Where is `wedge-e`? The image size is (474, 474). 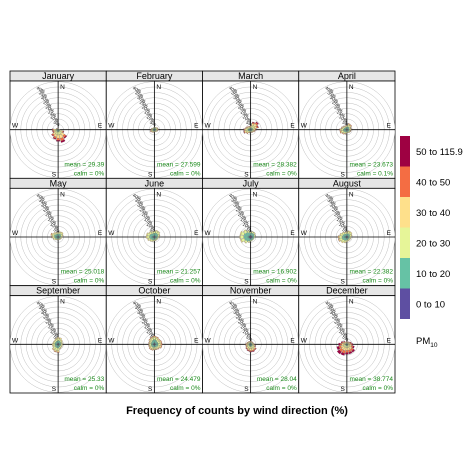
wedge-e is located at coordinates (350, 344).